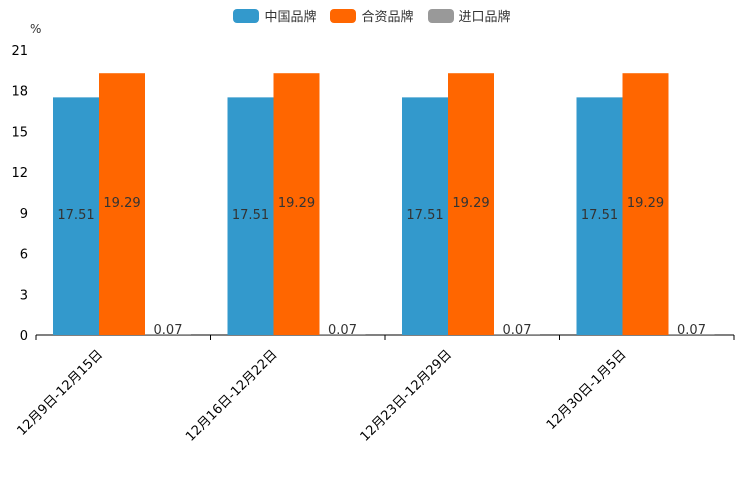 The height and width of the screenshot is (496, 744). Describe the element at coordinates (484, 17) in the screenshot. I see `legend-label: 进口品牌` at that location.